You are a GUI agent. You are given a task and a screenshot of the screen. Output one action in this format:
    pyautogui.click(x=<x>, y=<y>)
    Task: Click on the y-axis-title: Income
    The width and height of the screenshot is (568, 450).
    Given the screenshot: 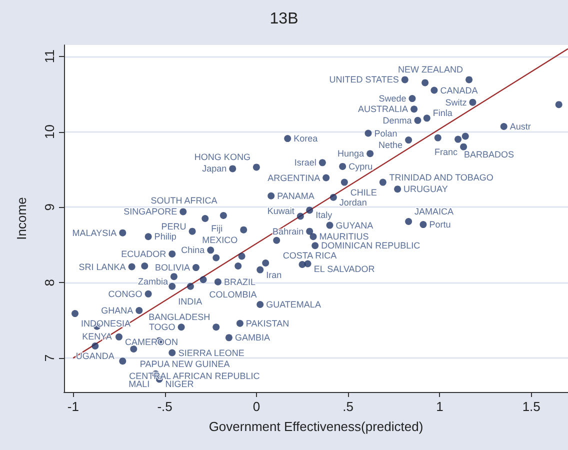 What is the action you would take?
    pyautogui.click(x=21, y=218)
    